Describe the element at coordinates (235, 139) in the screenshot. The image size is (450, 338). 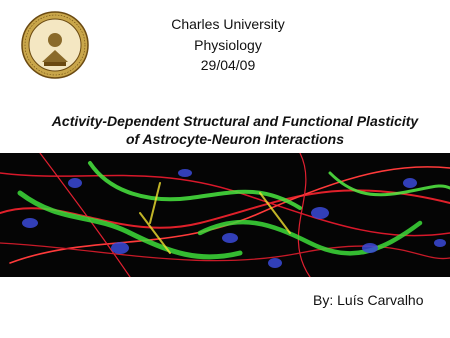
I see `title-line: of Astrocyte-Neuron Interactions` at that location.